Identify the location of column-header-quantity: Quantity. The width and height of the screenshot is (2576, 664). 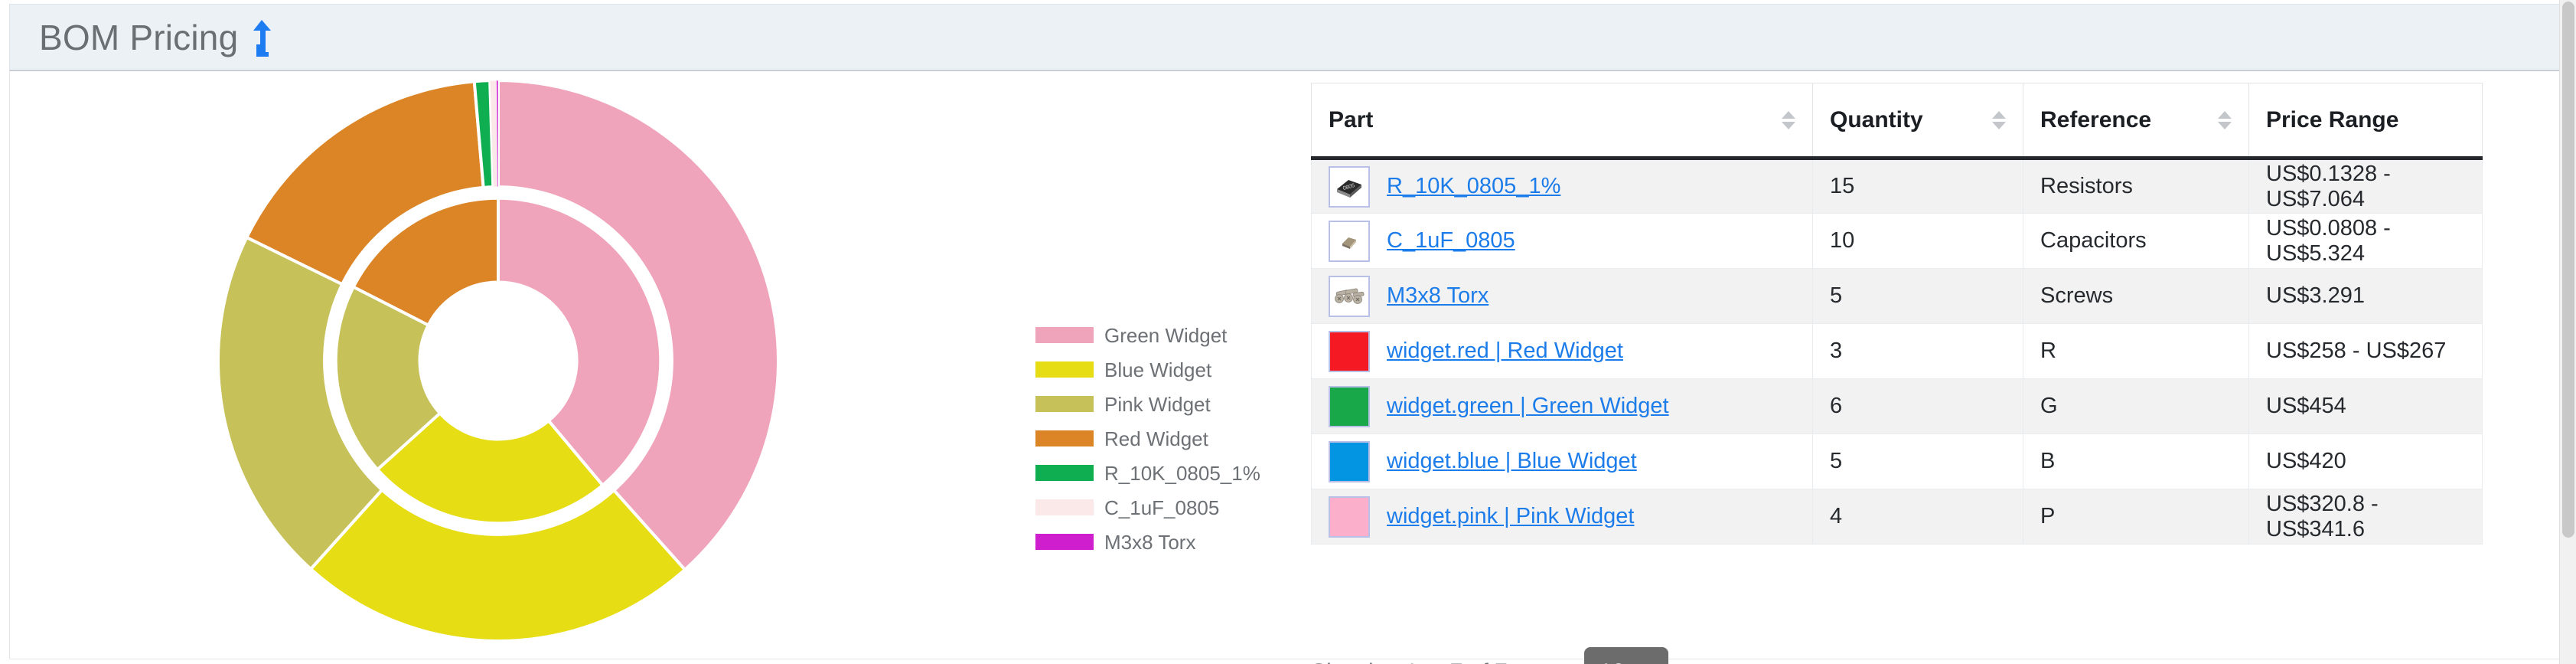
(1918, 122).